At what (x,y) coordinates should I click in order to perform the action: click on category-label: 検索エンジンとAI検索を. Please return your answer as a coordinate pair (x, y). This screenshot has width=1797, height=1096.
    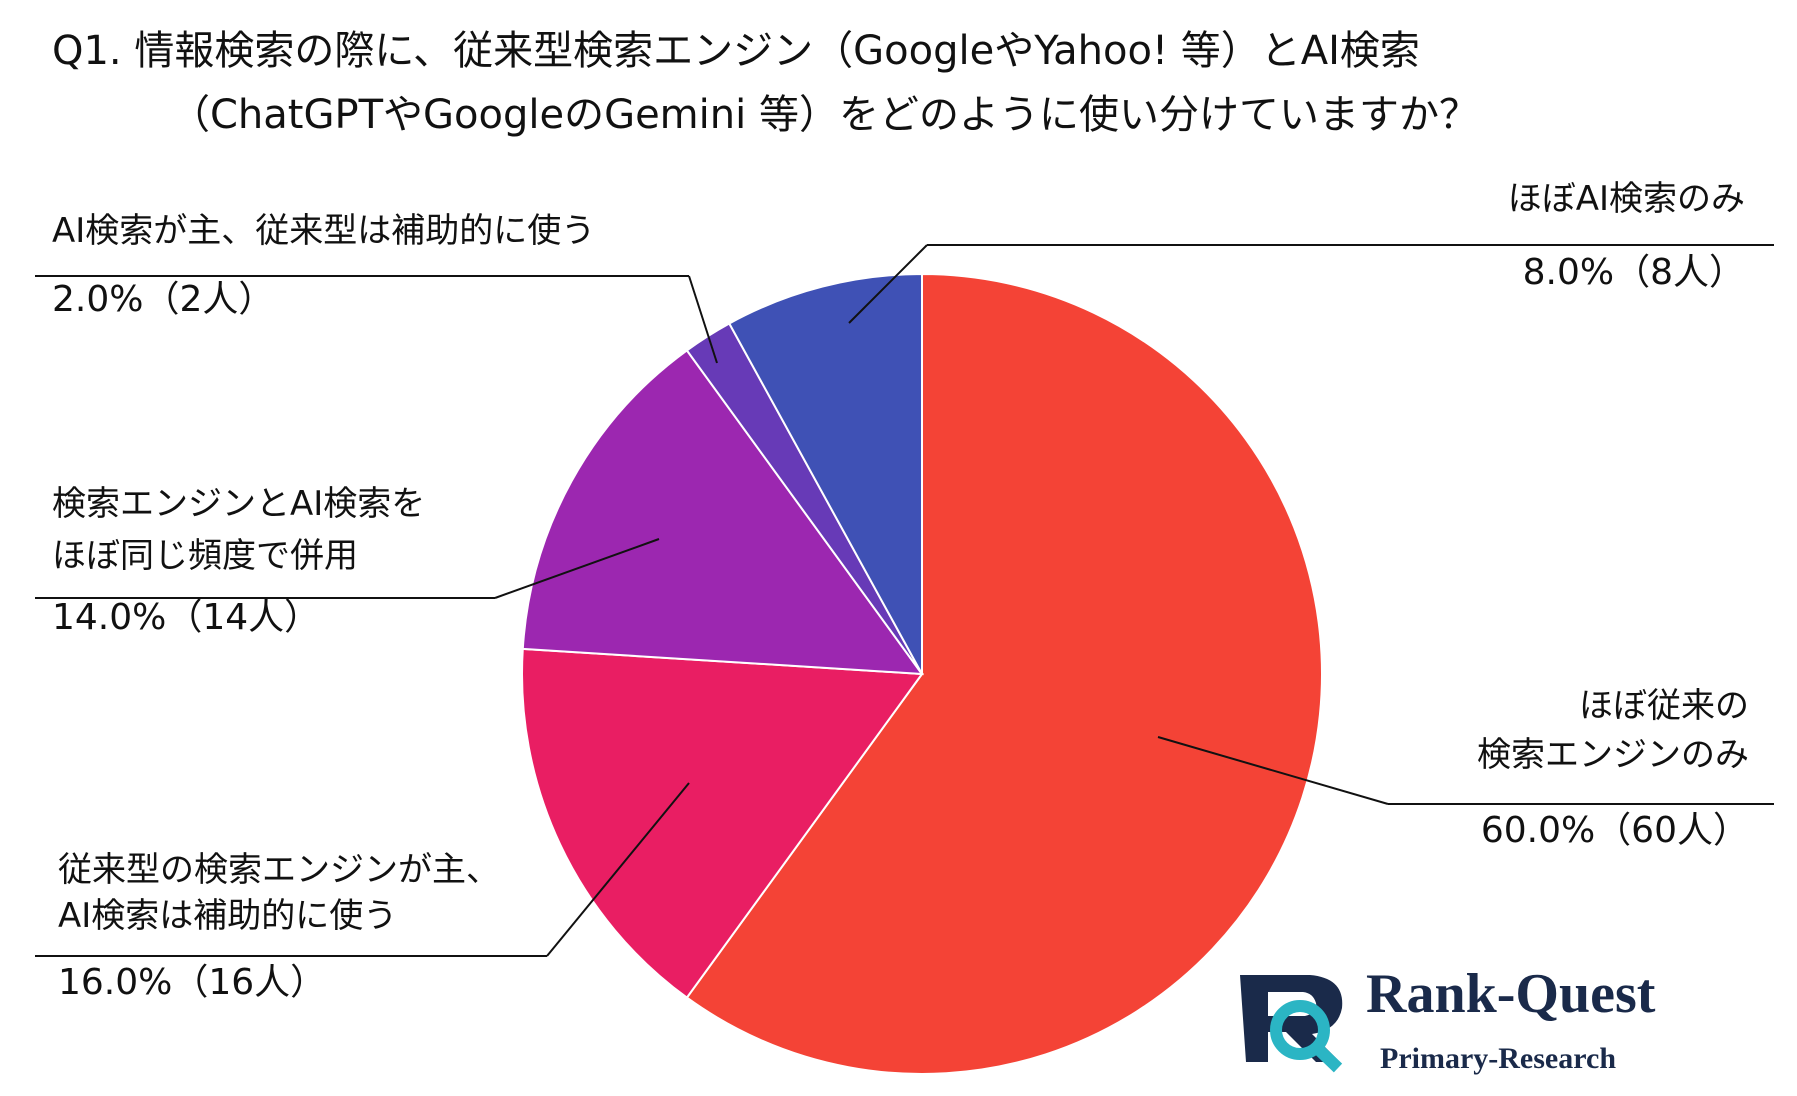
    Looking at the image, I should click on (238, 504).